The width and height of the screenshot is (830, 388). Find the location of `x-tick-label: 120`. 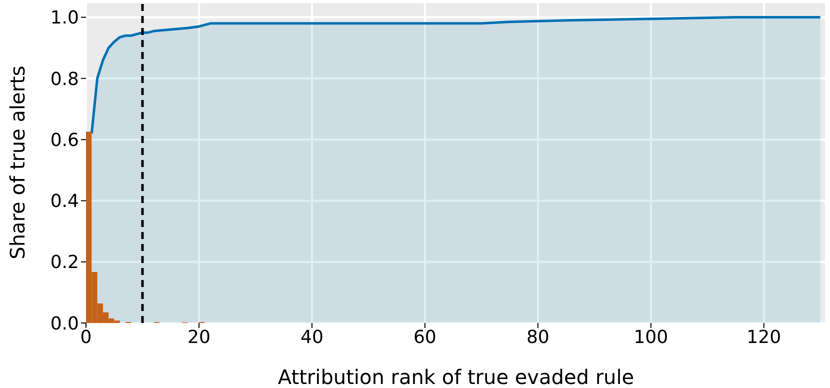

x-tick-label: 120 is located at coordinates (764, 337).